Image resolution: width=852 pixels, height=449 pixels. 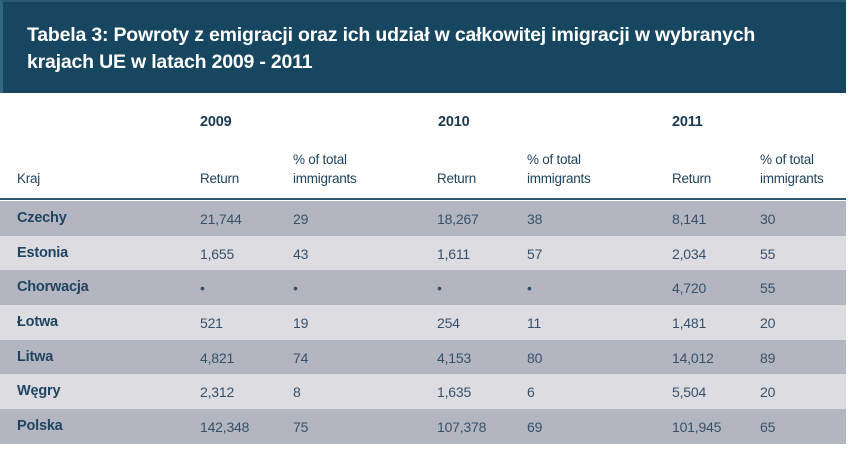 I want to click on cell-return-2009: 142,348, so click(x=225, y=427).